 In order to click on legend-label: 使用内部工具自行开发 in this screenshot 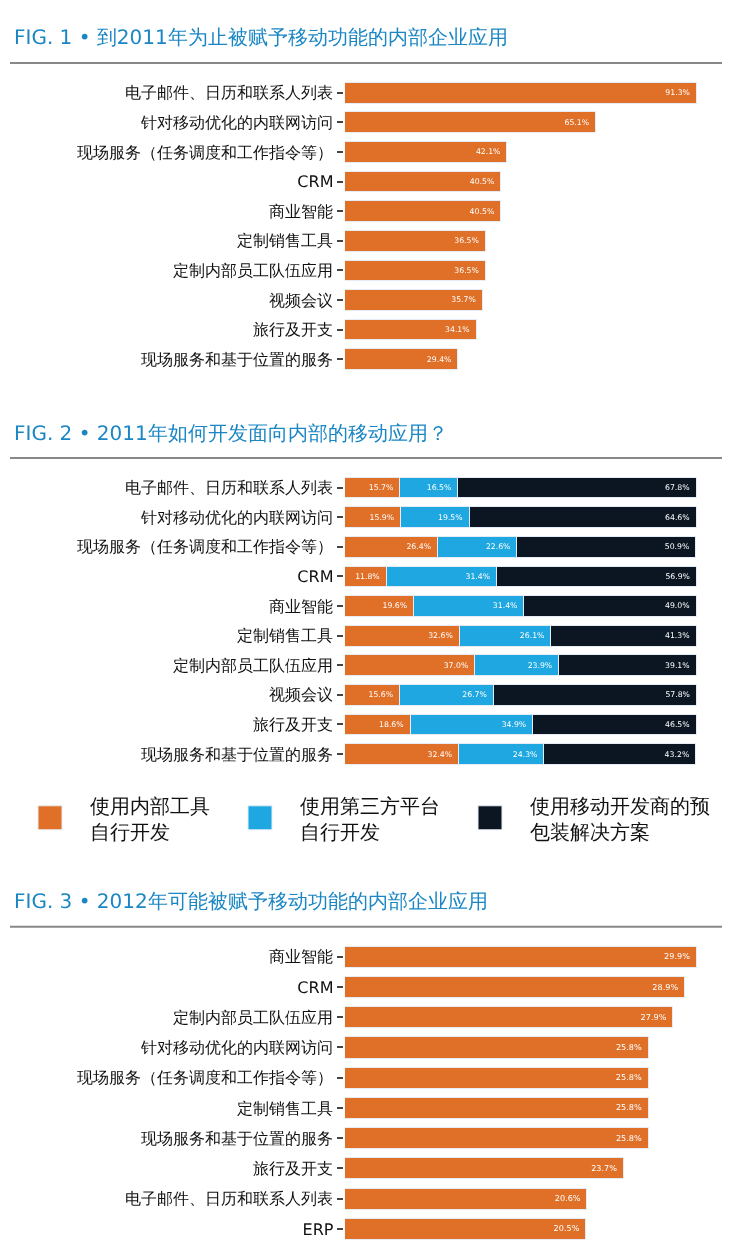, I will do `click(150, 819)`.